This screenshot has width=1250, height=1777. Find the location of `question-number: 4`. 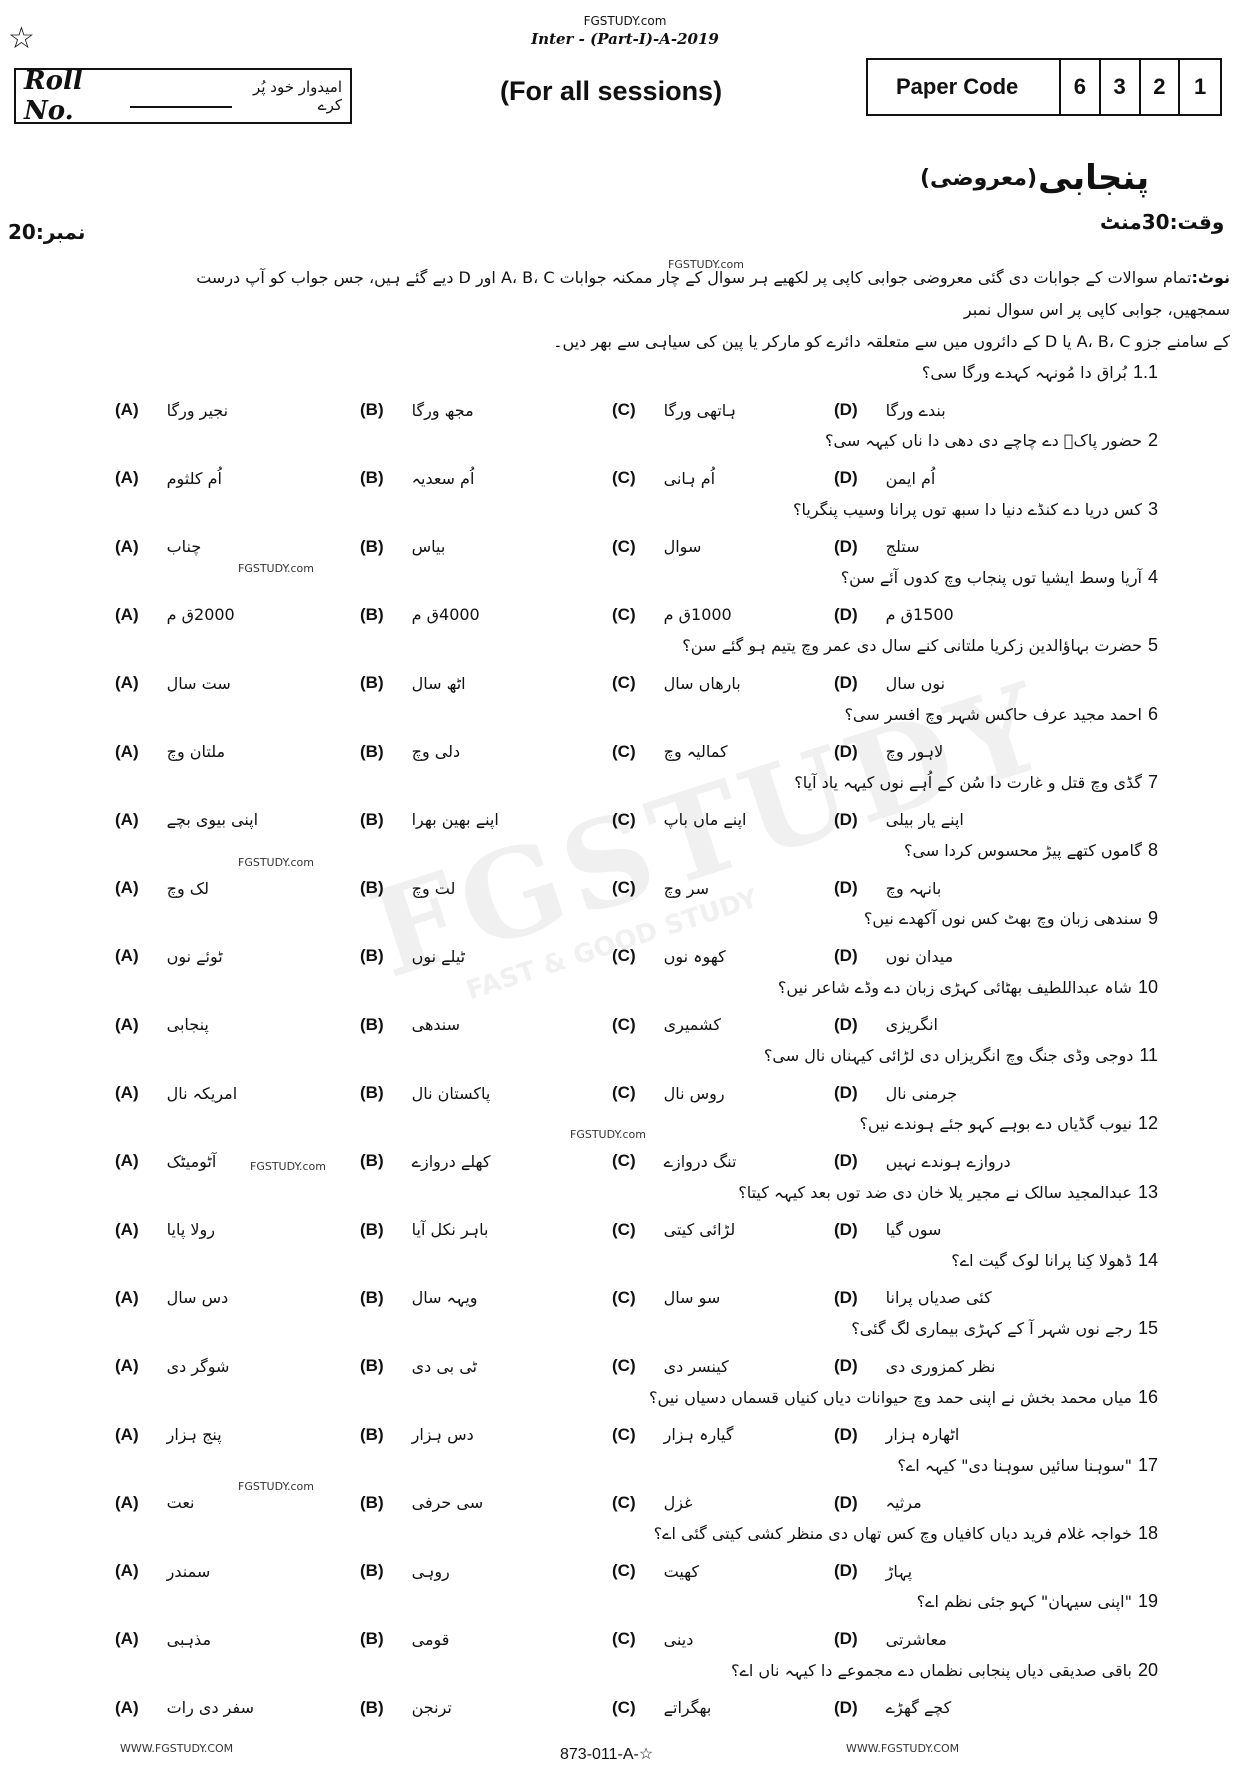

question-number: 4 is located at coordinates (1152, 576).